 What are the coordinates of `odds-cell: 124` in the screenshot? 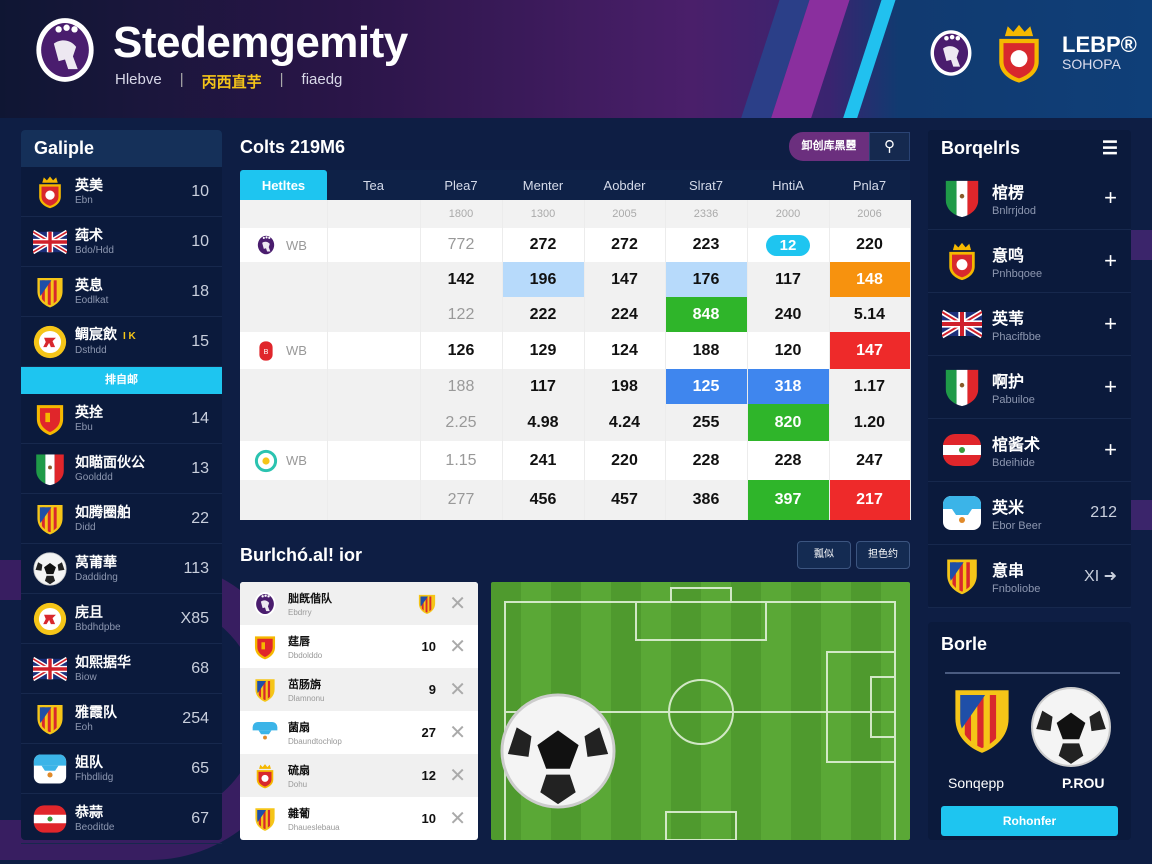 It's located at (625, 350).